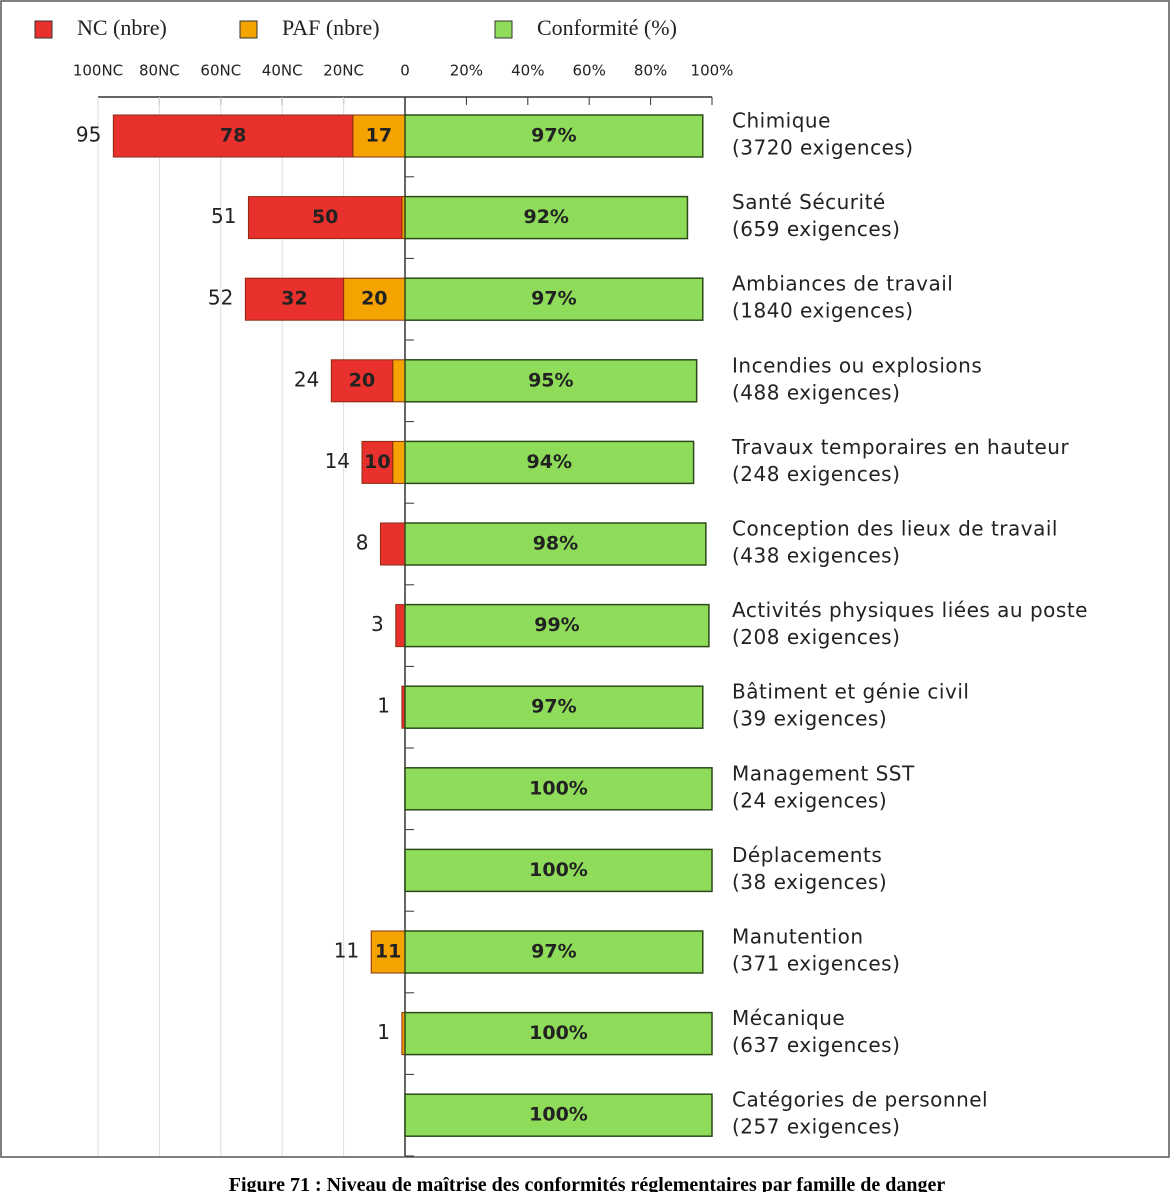 The width and height of the screenshot is (1174, 1192). What do you see at coordinates (88, 135) in the screenshot?
I see `total-label: 95` at bounding box center [88, 135].